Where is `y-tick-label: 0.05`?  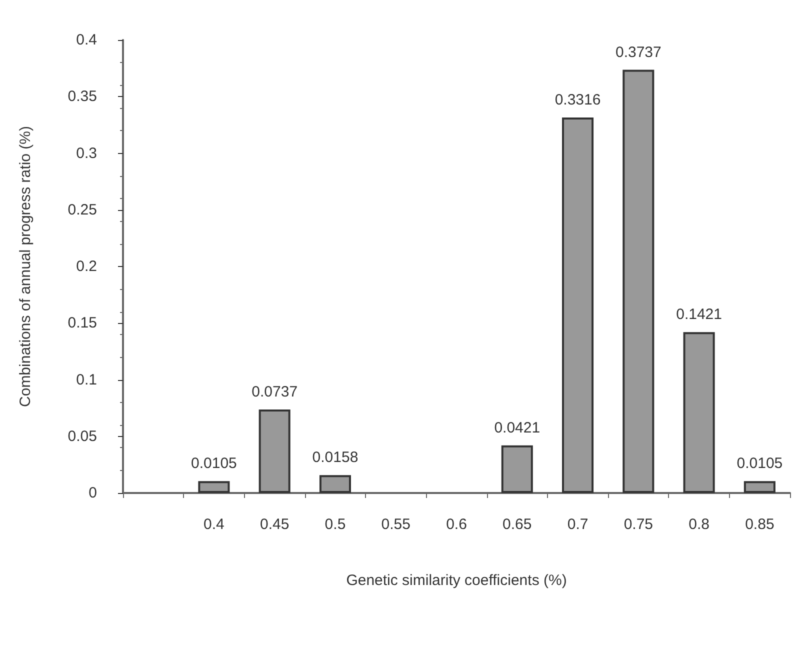 y-tick-label: 0.05 is located at coordinates (82, 436).